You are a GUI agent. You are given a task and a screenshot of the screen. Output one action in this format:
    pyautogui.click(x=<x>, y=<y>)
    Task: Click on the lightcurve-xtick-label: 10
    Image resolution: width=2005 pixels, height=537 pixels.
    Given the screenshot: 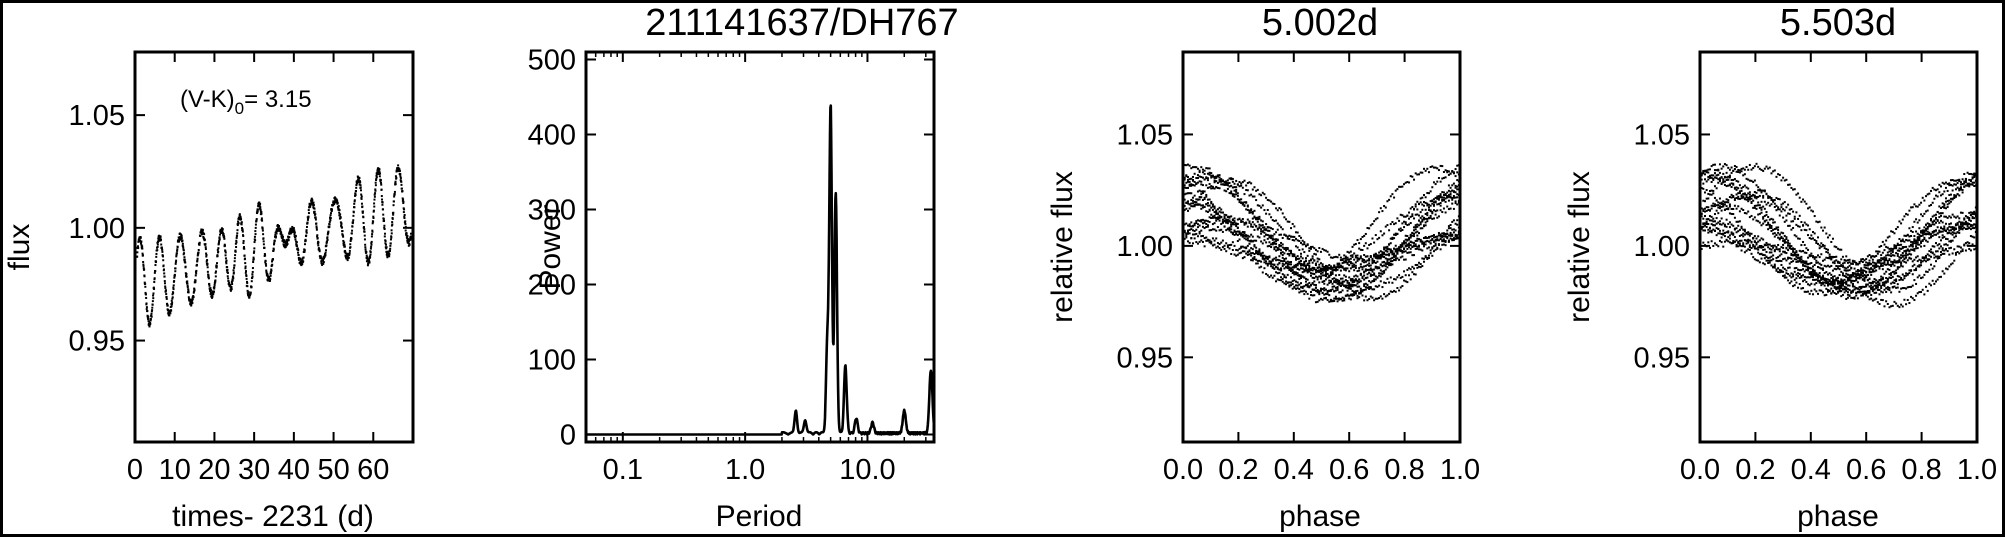 What is the action you would take?
    pyautogui.click(x=175, y=470)
    